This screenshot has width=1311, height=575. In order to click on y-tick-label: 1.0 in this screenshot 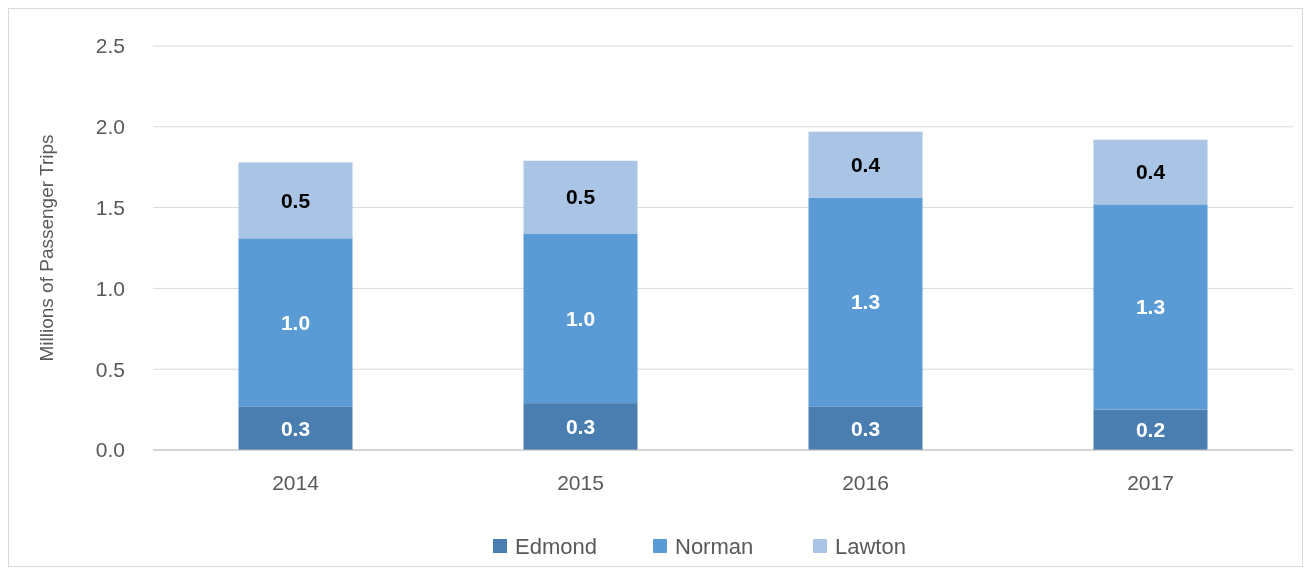, I will do `click(110, 288)`.